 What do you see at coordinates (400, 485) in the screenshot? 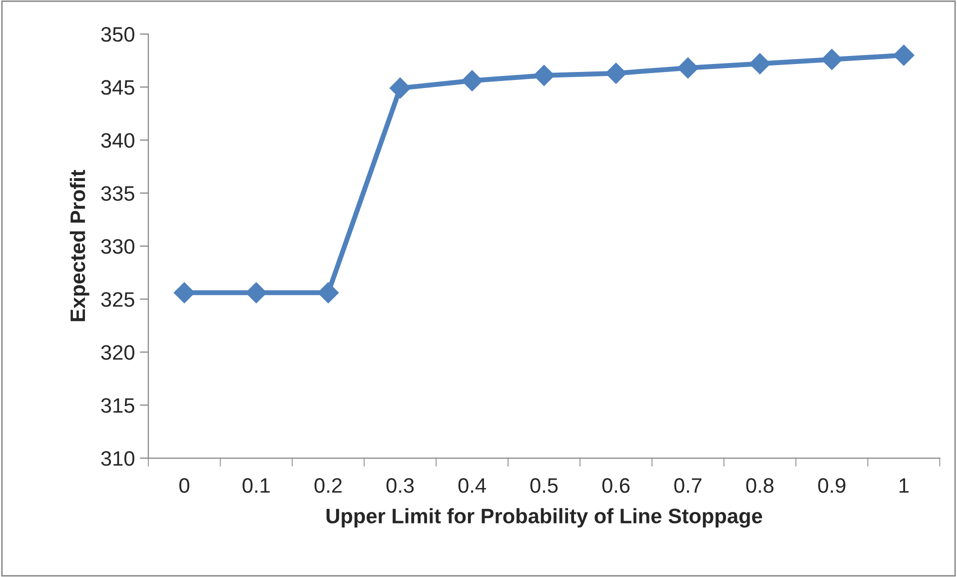
I see `x-tick-label: 0.3` at bounding box center [400, 485].